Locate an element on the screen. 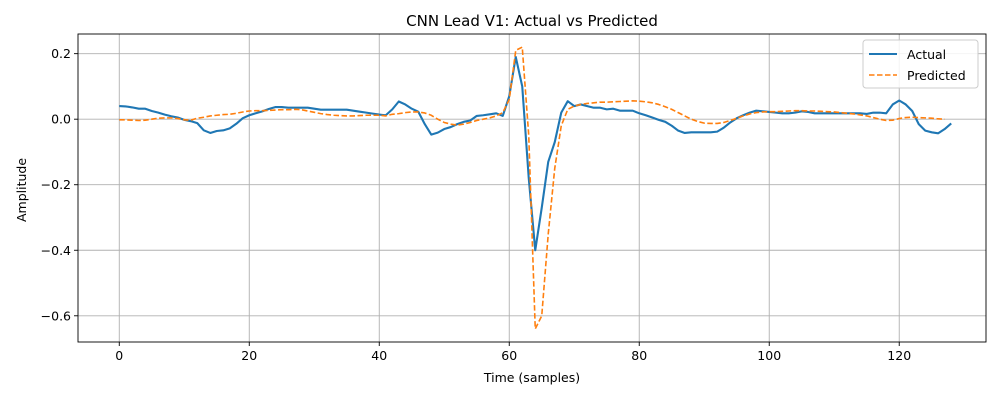  legend: Actual Predicted is located at coordinates (920, 64).